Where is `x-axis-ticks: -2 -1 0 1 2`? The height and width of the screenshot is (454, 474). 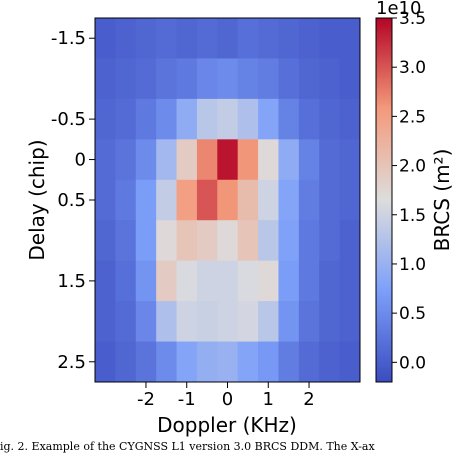 x-axis-ticks: -2 -1 0 1 2 is located at coordinates (226, 396).